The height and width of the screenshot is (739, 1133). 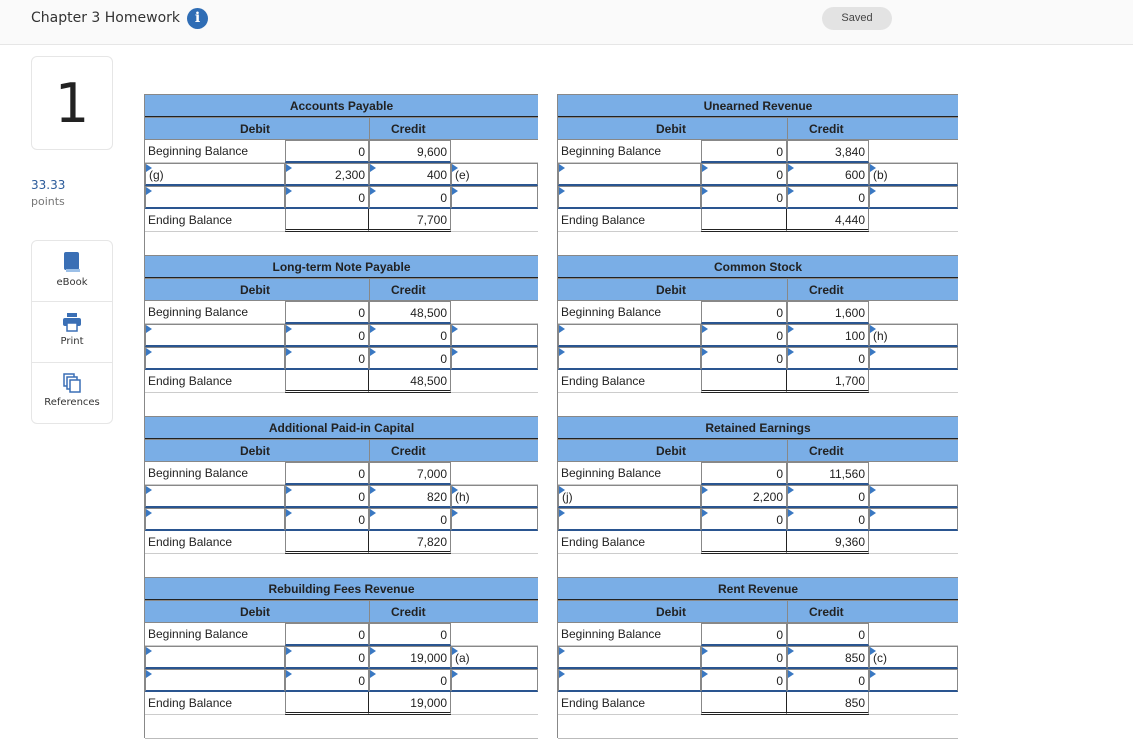 I want to click on beginning-credit-input: 7,000, so click(x=410, y=473).